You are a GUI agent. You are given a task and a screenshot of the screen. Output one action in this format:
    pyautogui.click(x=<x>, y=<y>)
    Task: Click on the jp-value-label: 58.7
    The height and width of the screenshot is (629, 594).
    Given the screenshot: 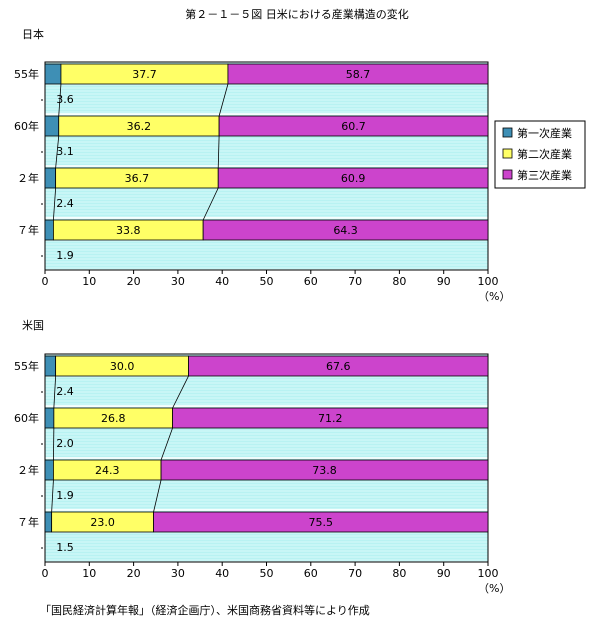 What is the action you would take?
    pyautogui.click(x=358, y=74)
    